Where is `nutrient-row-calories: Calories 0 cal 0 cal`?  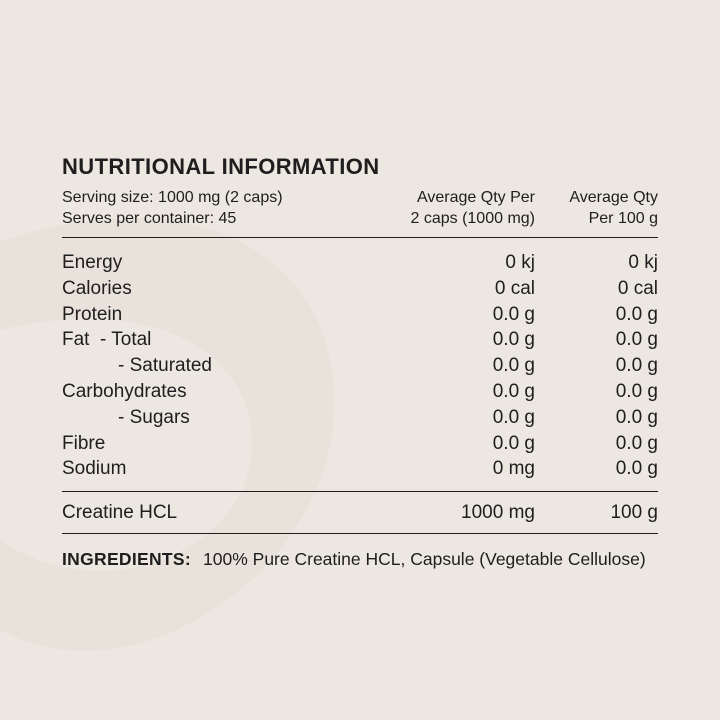 nutrient-row-calories: Calories 0 cal 0 cal is located at coordinates (360, 289).